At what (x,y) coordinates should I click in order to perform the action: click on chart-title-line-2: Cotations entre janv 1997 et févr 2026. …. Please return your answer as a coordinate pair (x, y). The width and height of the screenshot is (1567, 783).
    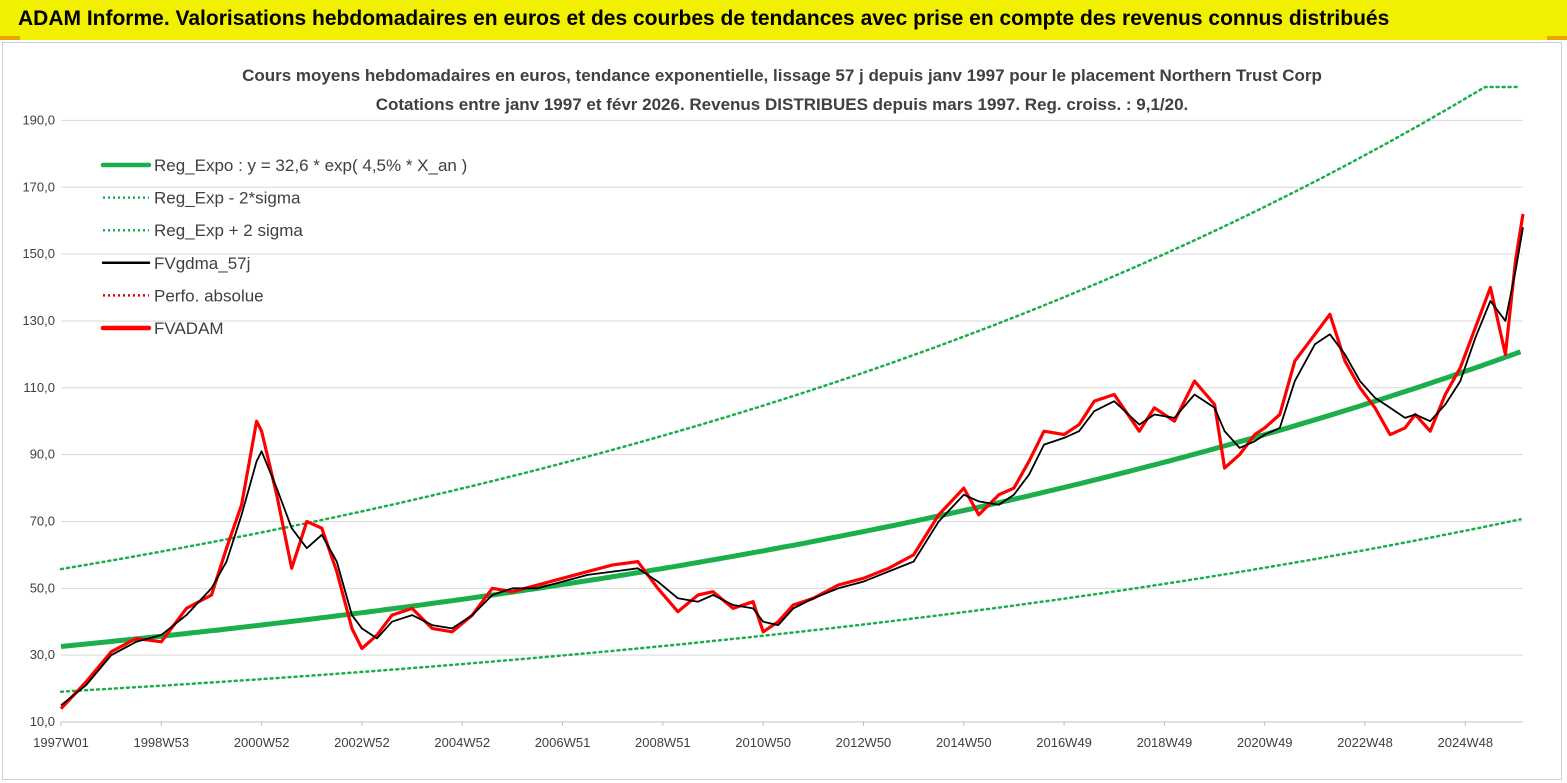
    Looking at the image, I should click on (782, 104).